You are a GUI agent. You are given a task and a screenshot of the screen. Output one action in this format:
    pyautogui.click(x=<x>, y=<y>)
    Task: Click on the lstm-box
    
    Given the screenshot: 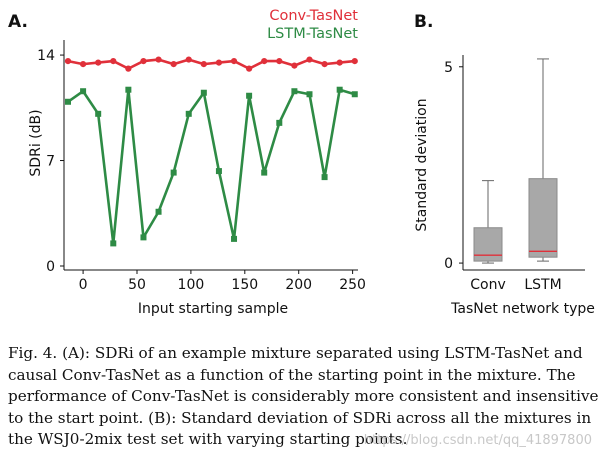 What is the action you would take?
    pyautogui.click(x=543, y=218)
    